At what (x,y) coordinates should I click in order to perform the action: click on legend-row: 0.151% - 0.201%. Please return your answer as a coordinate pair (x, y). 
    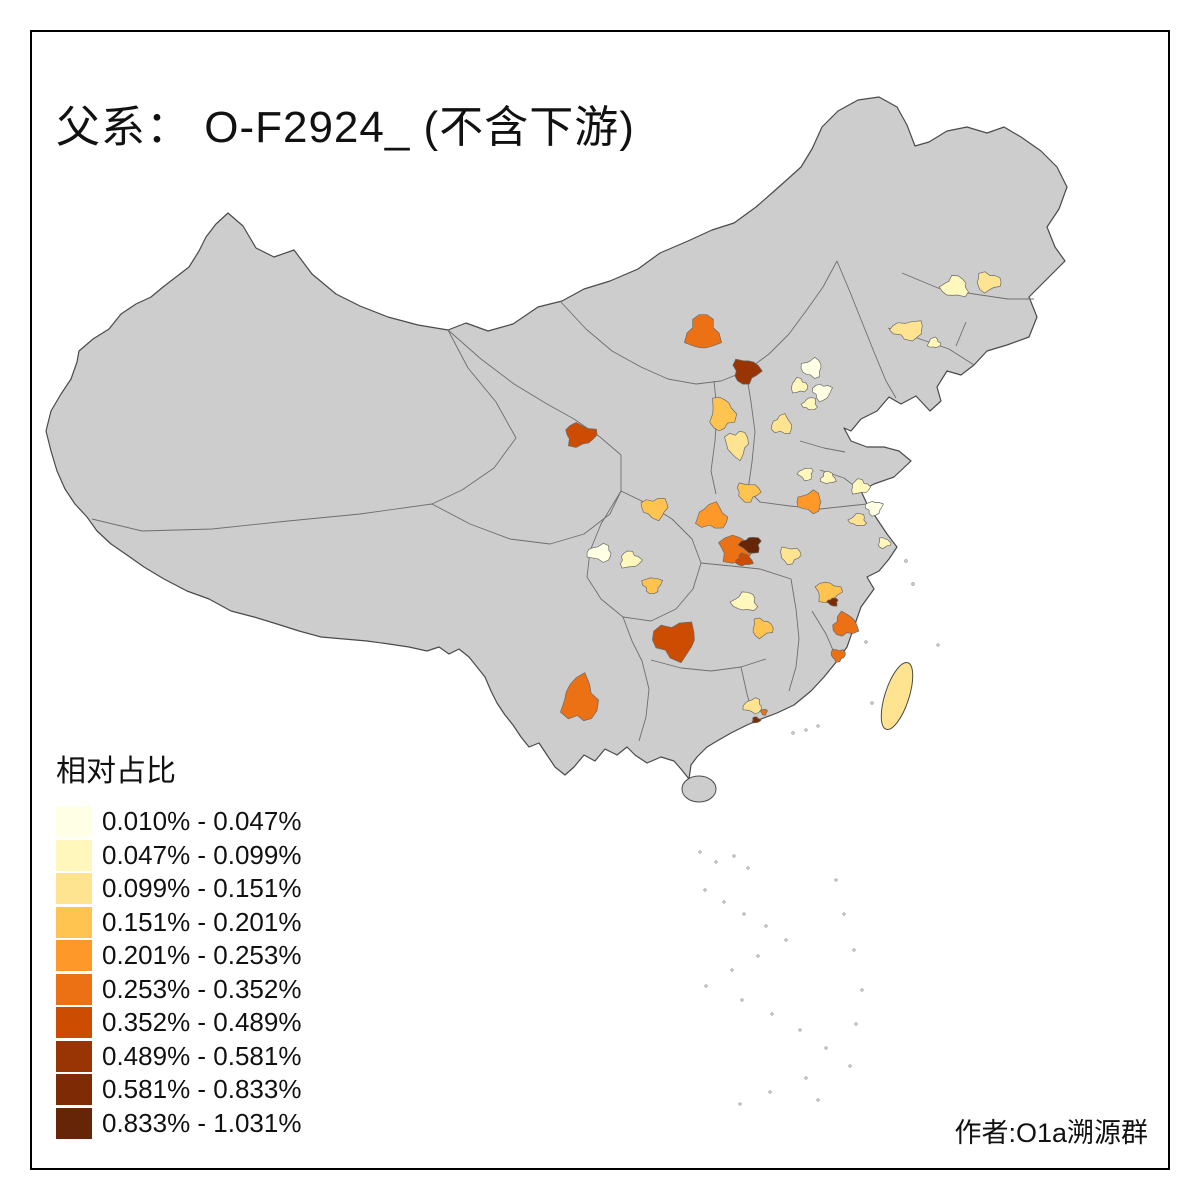
    Looking at the image, I should click on (179, 922).